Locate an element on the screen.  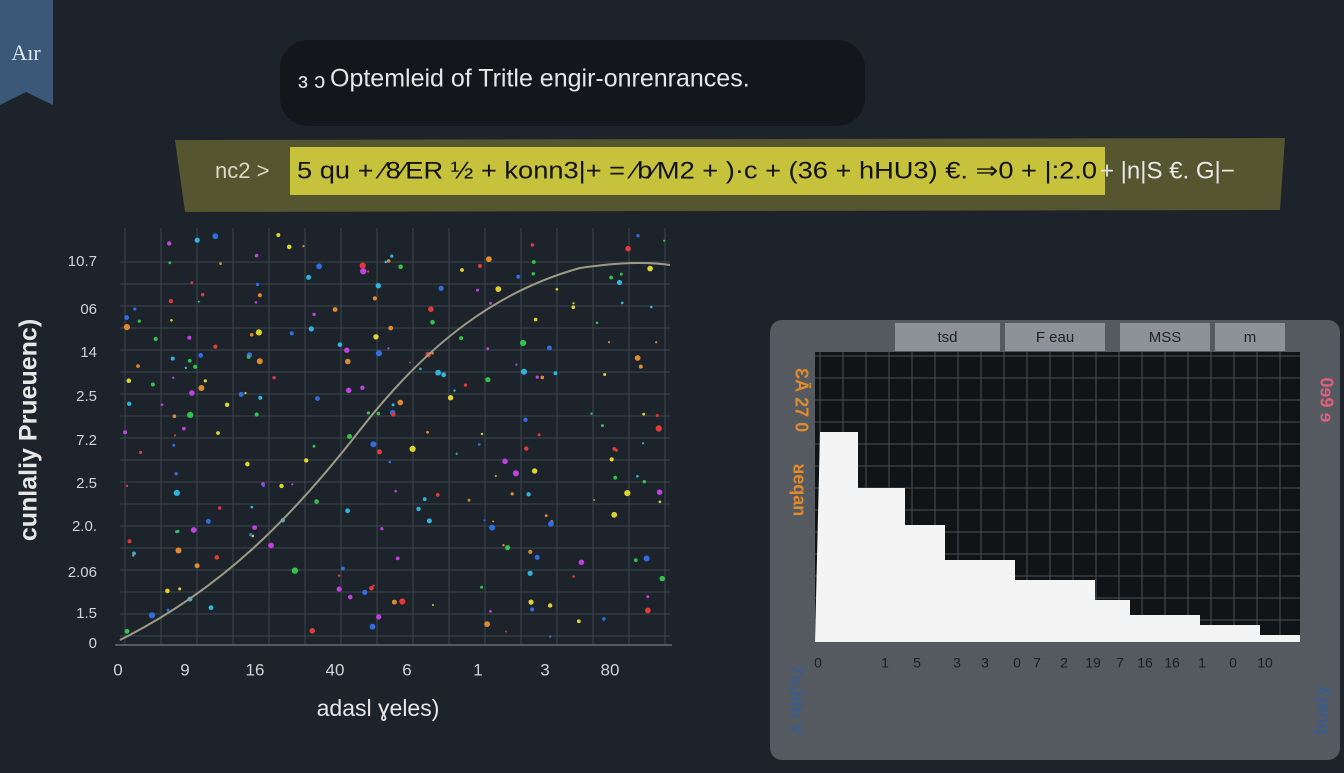
side-label: ʎɹenq is located at coordinates (1323, 709).